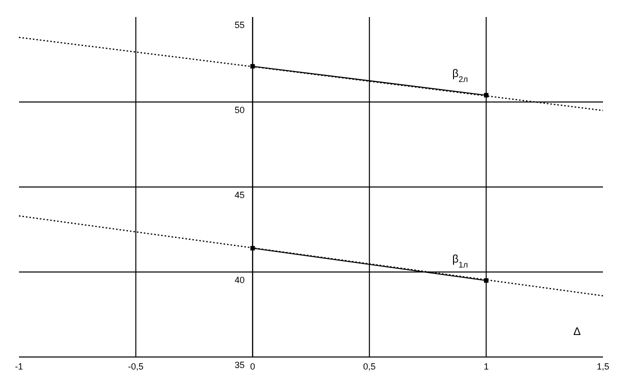 Image resolution: width=623 pixels, height=388 pixels. What do you see at coordinates (577, 332) in the screenshot?
I see `annotation: Δ` at bounding box center [577, 332].